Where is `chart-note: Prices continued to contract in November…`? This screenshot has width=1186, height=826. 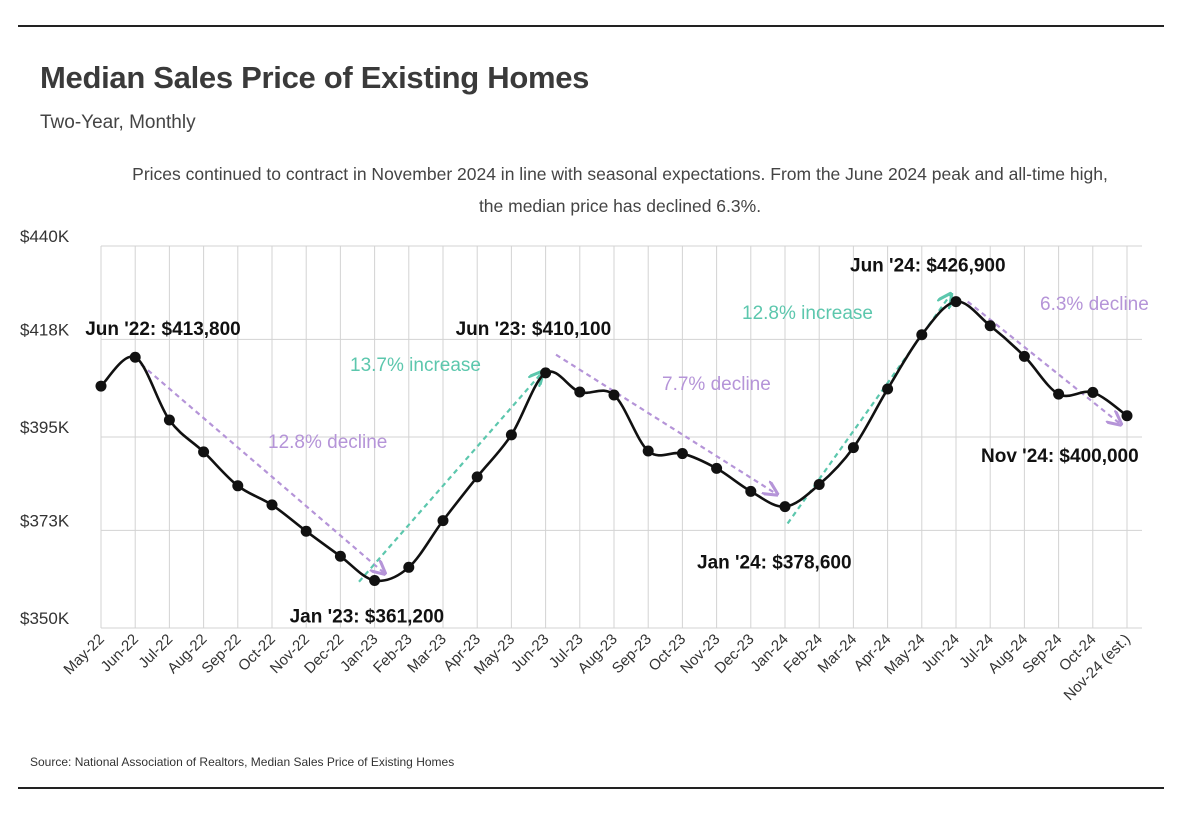 chart-note: Prices continued to contract in November… is located at coordinates (620, 190).